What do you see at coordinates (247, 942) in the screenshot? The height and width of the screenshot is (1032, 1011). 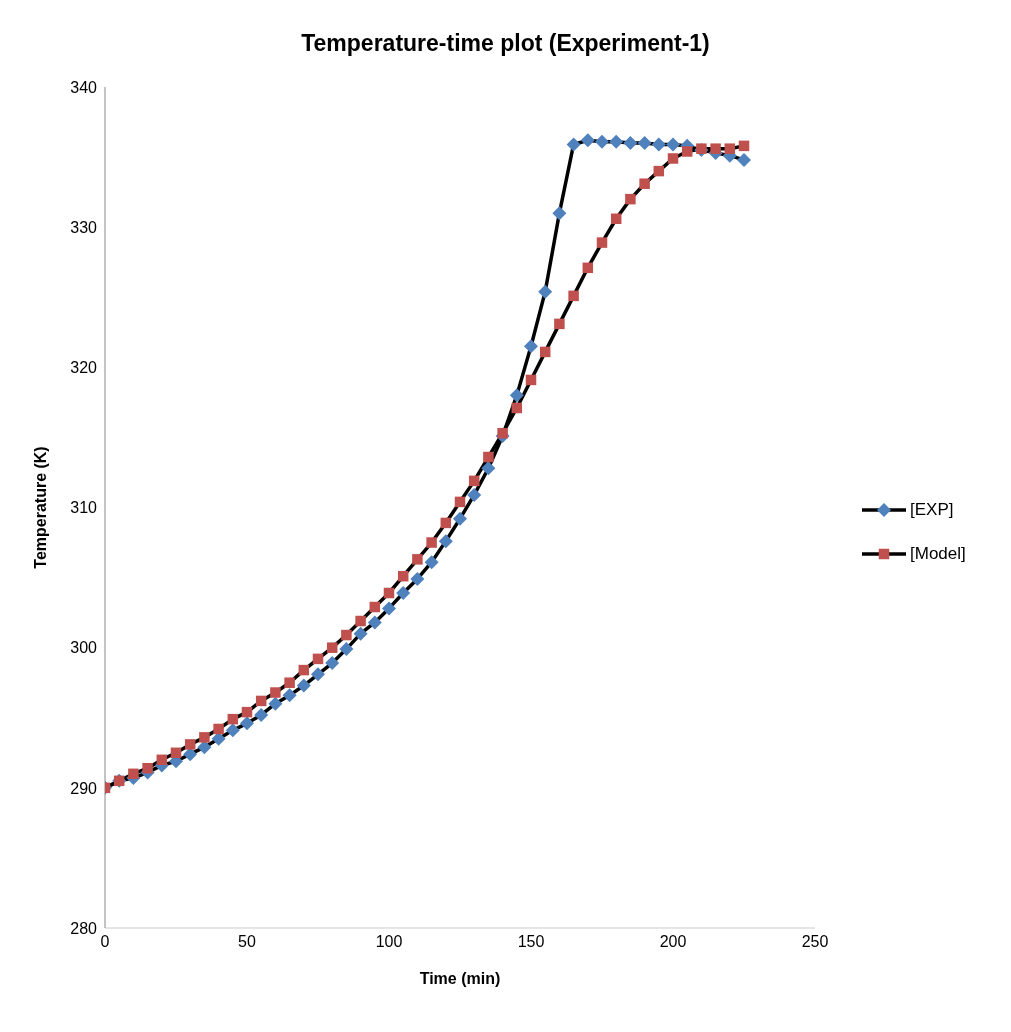 I see `x-tick-label: 50` at bounding box center [247, 942].